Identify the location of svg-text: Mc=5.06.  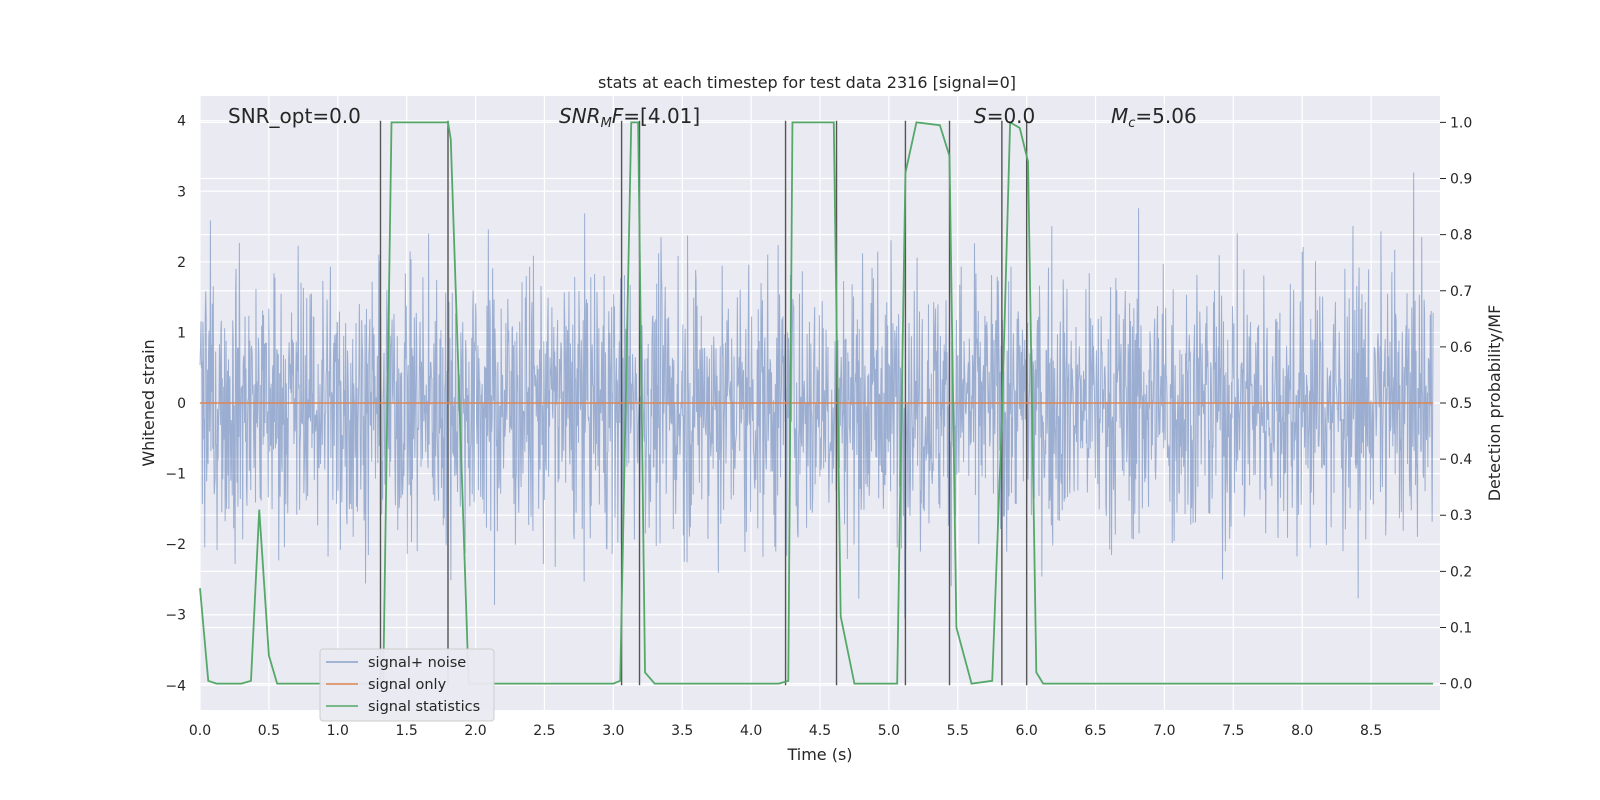
(1154, 117).